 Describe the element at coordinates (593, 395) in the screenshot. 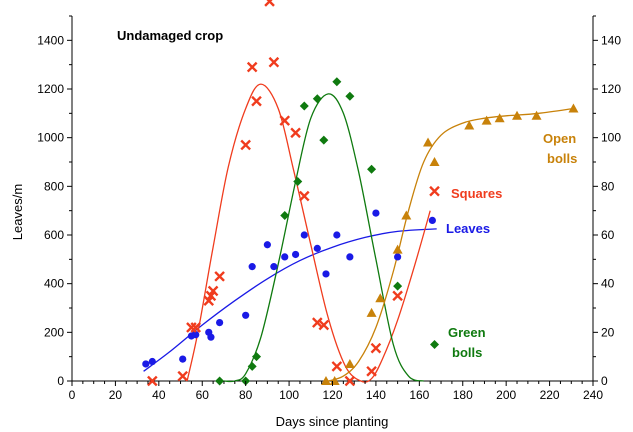

I see `x-tick-label: 240` at that location.